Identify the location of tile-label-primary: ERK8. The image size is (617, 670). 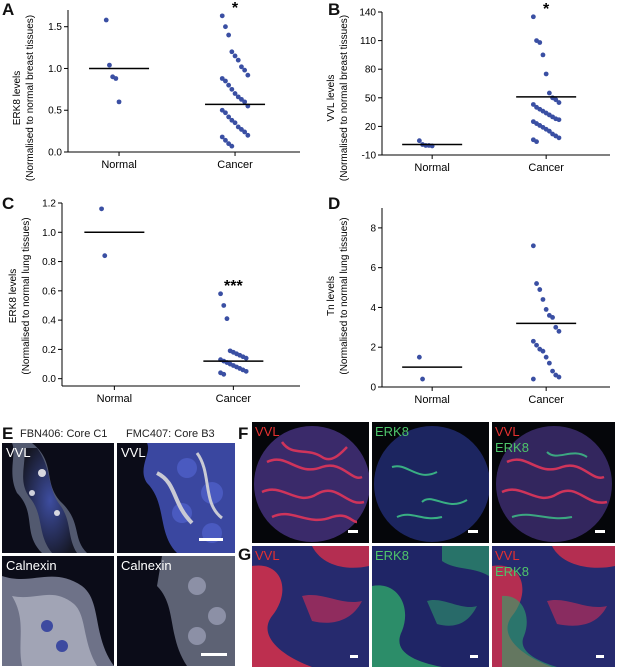
(392, 555).